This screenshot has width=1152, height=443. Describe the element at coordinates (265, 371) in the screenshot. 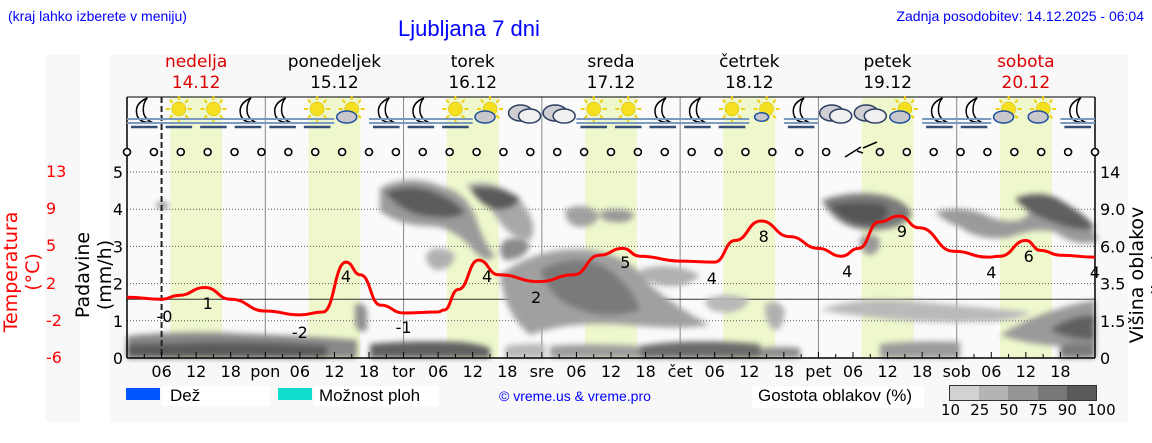

I see `x-tick-label: pon` at that location.